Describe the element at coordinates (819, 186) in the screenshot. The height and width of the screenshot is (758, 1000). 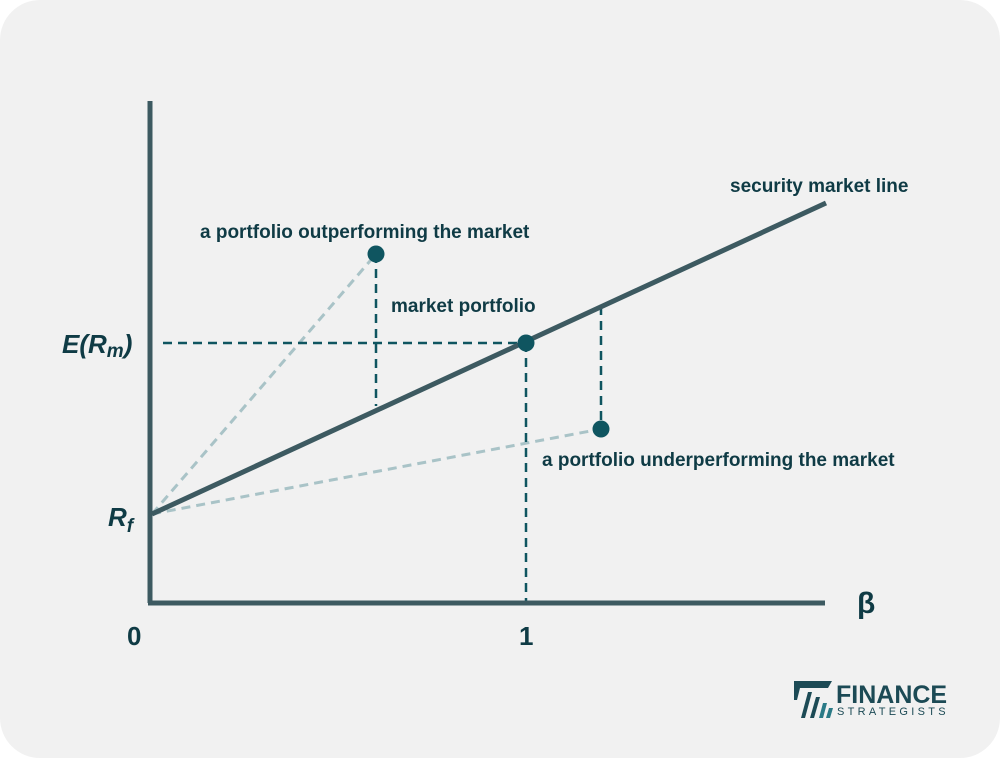
I see `sml-label: security market line` at that location.